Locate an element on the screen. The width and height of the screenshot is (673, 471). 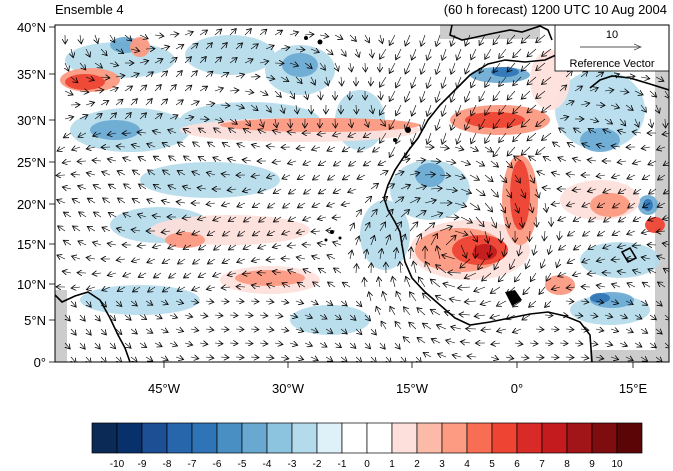
colorbar-label: 4 is located at coordinates (467, 464).